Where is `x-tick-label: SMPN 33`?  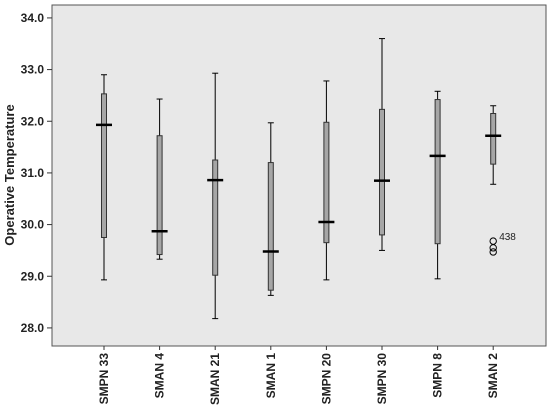 x-tick-label: SMPN 33 is located at coordinates (104, 379).